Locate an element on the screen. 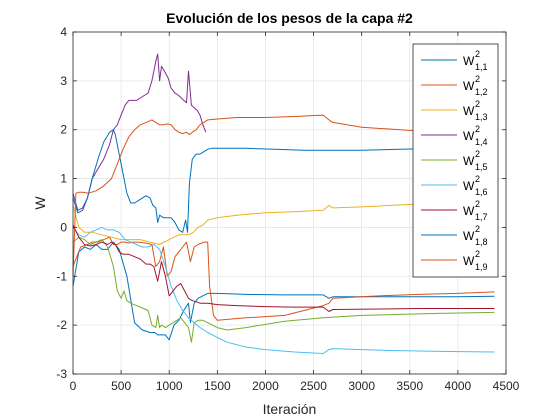  legend-entry-sub: 1,7 is located at coordinates (481, 217).